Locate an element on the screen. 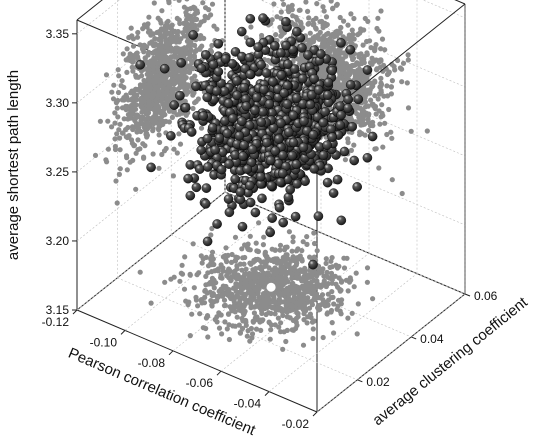  y-tick-label: 0.02 is located at coordinates (378, 382).